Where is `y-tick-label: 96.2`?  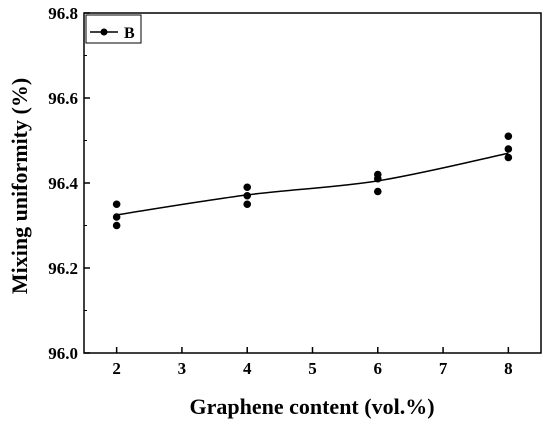 y-tick-label: 96.2 is located at coordinates (63, 268).